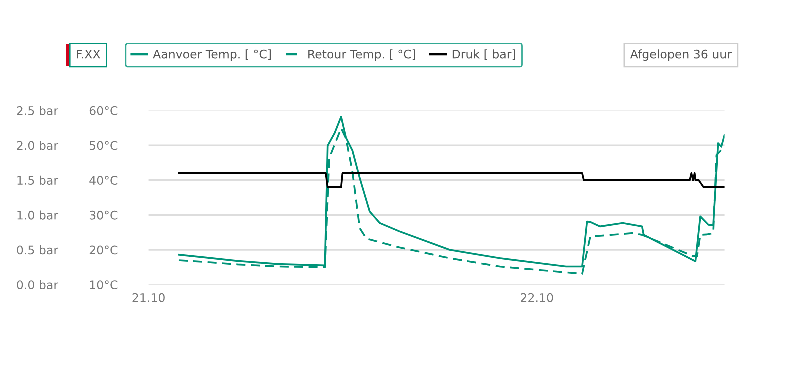 Image resolution: width=800 pixels, height=369 pixels. Describe the element at coordinates (104, 181) in the screenshot. I see `y-tick-label: 40°C` at that location.